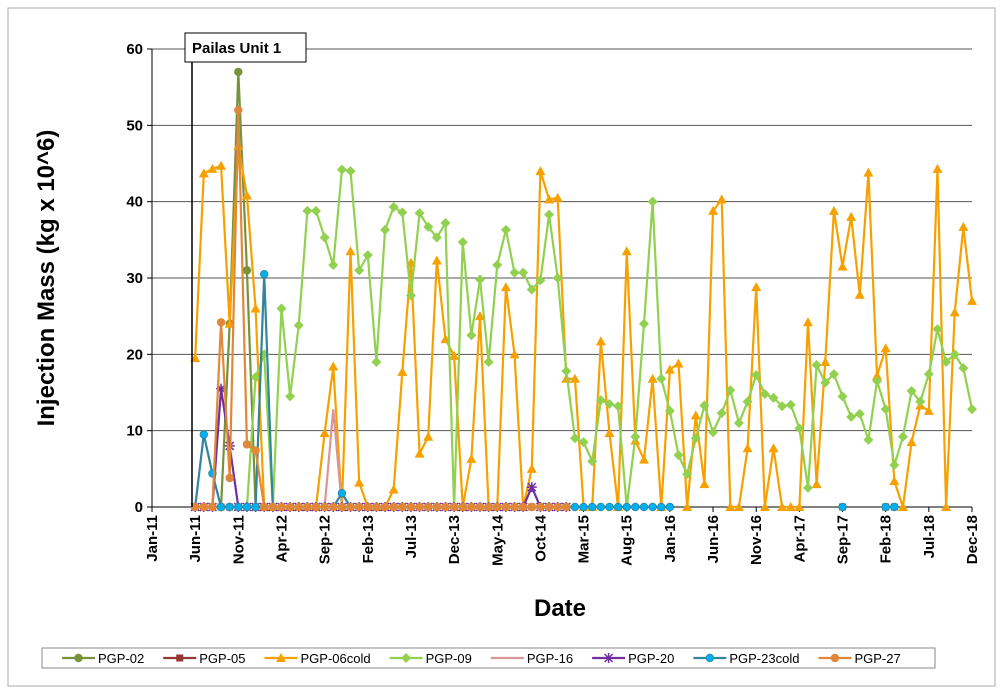 This screenshot has width=1005, height=699. I want to click on x-tick-label: Jun-16, so click(713, 539).